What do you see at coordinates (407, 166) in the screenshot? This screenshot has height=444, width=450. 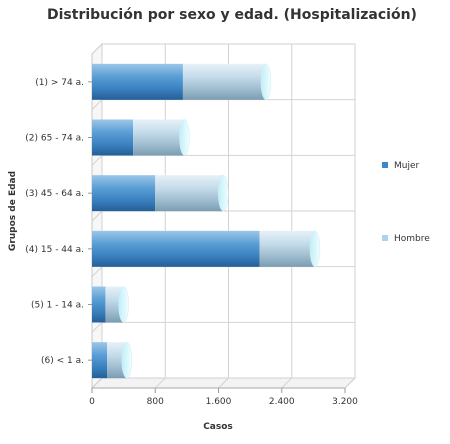 I see `legend-label-mujer: Mujer` at bounding box center [407, 166].